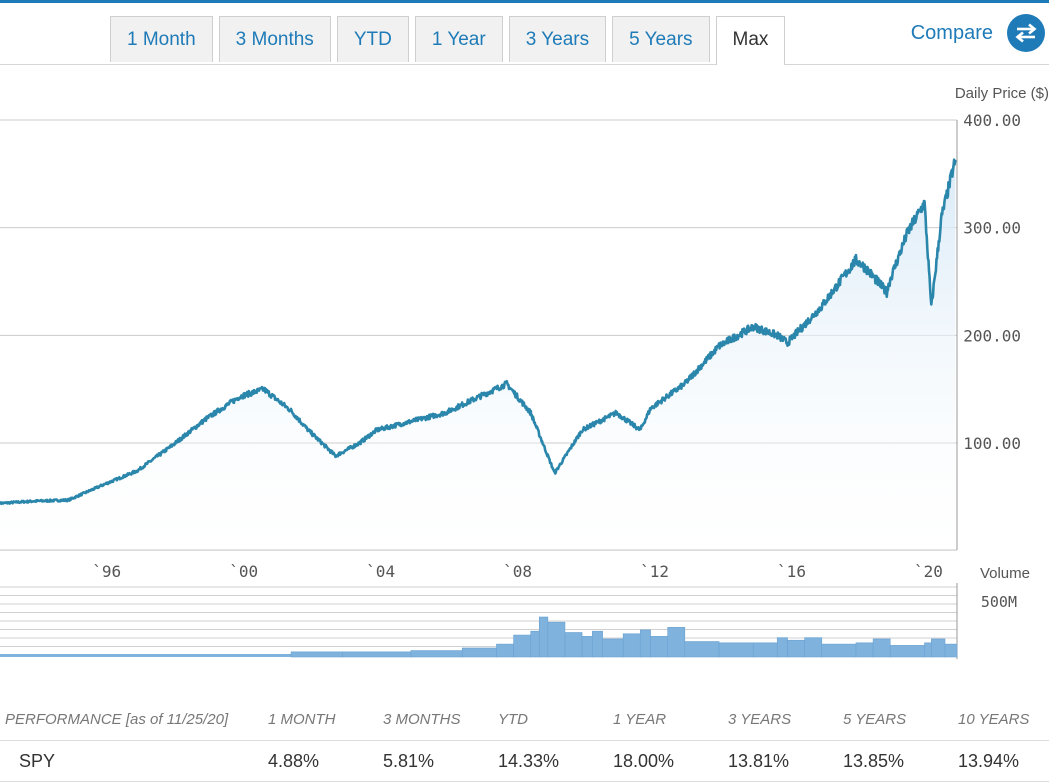  What do you see at coordinates (654, 571) in the screenshot?
I see `x-tick-label: `12` at bounding box center [654, 571].